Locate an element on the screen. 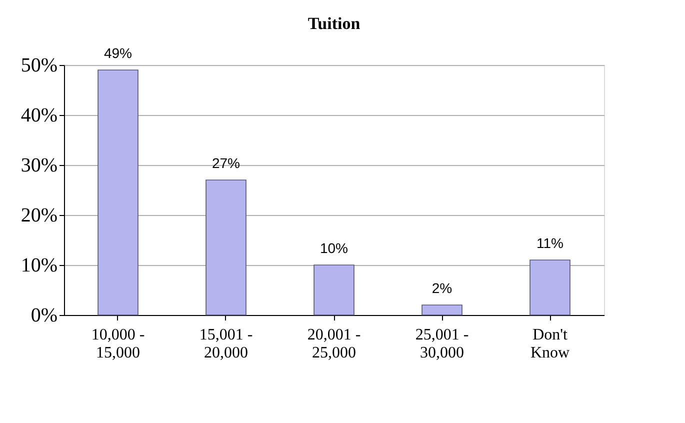 This screenshot has height=423, width=685. data-label: 49% is located at coordinates (118, 53).